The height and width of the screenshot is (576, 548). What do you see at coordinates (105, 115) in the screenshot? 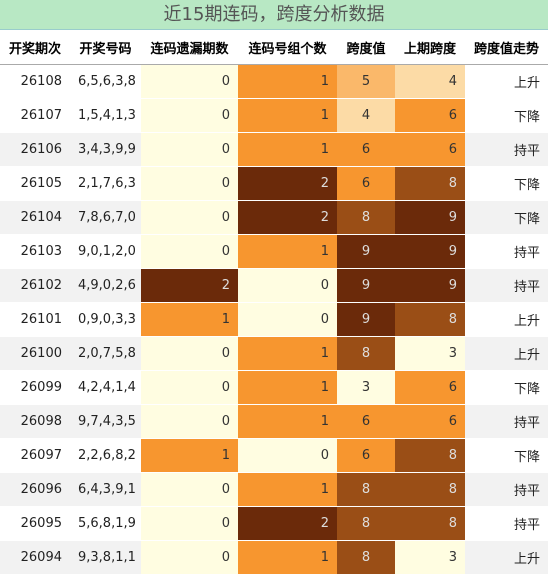
I see `table-cell: 1,5,4,1,3` at bounding box center [105, 115].